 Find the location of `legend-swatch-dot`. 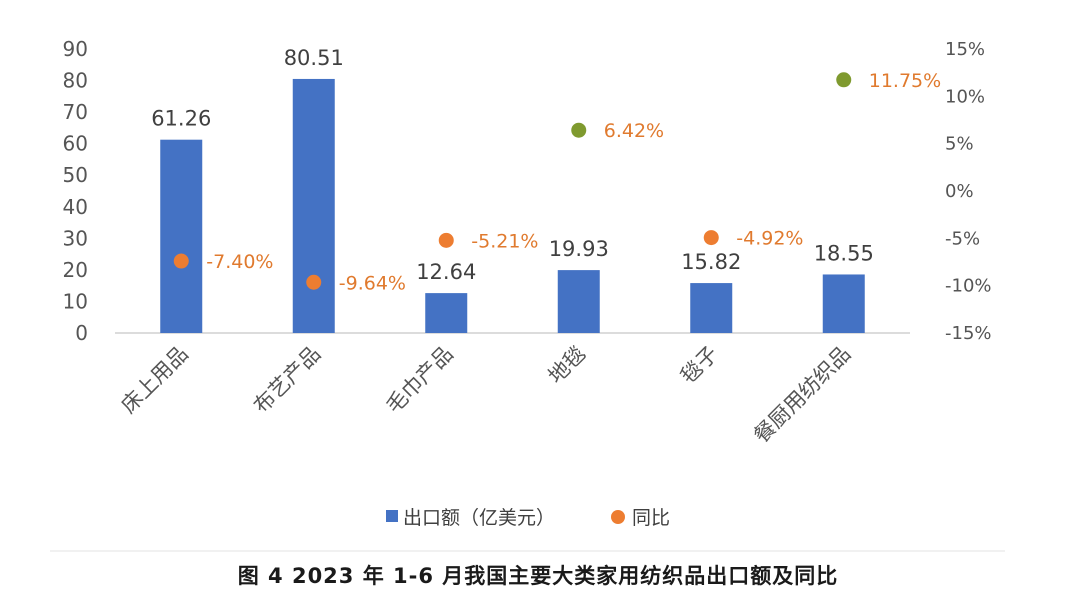

legend-swatch-dot is located at coordinates (618, 517).